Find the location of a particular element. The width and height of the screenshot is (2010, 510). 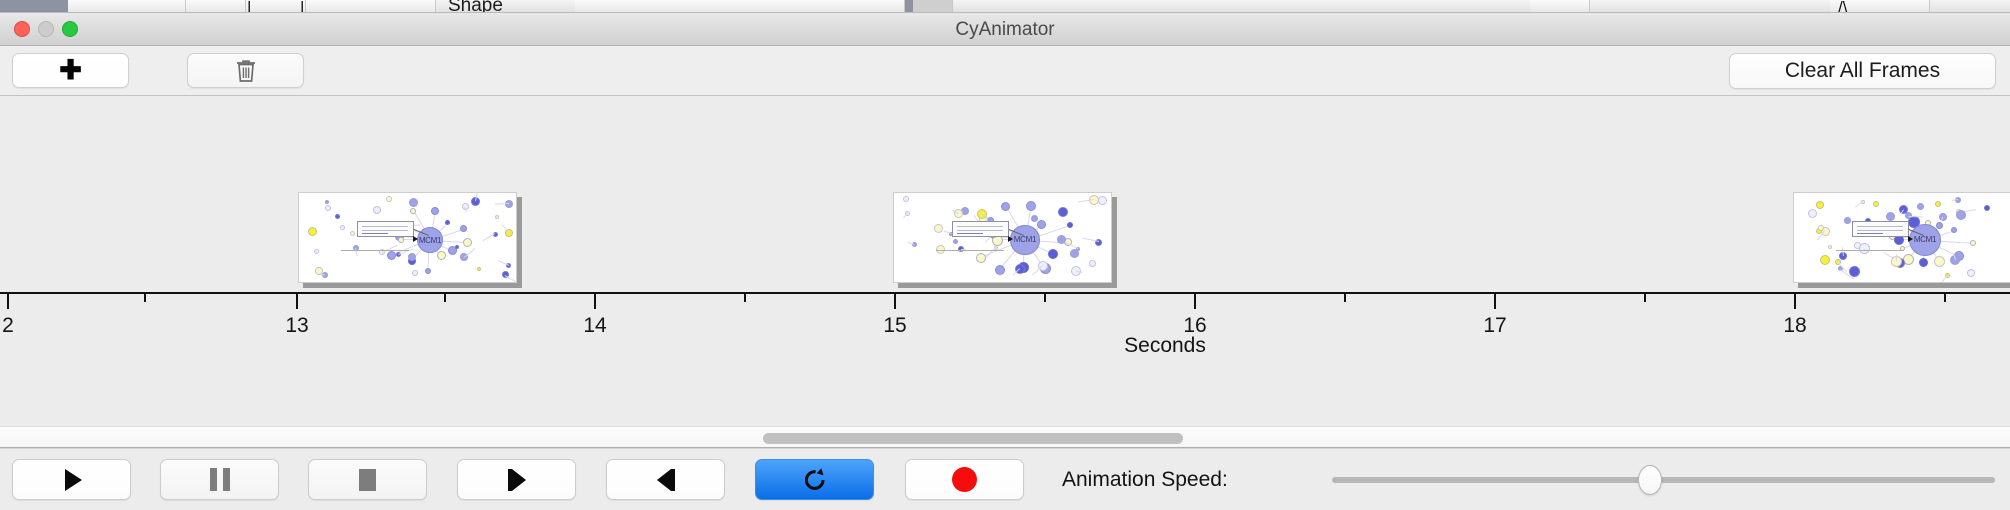

record-button is located at coordinates (964, 479).